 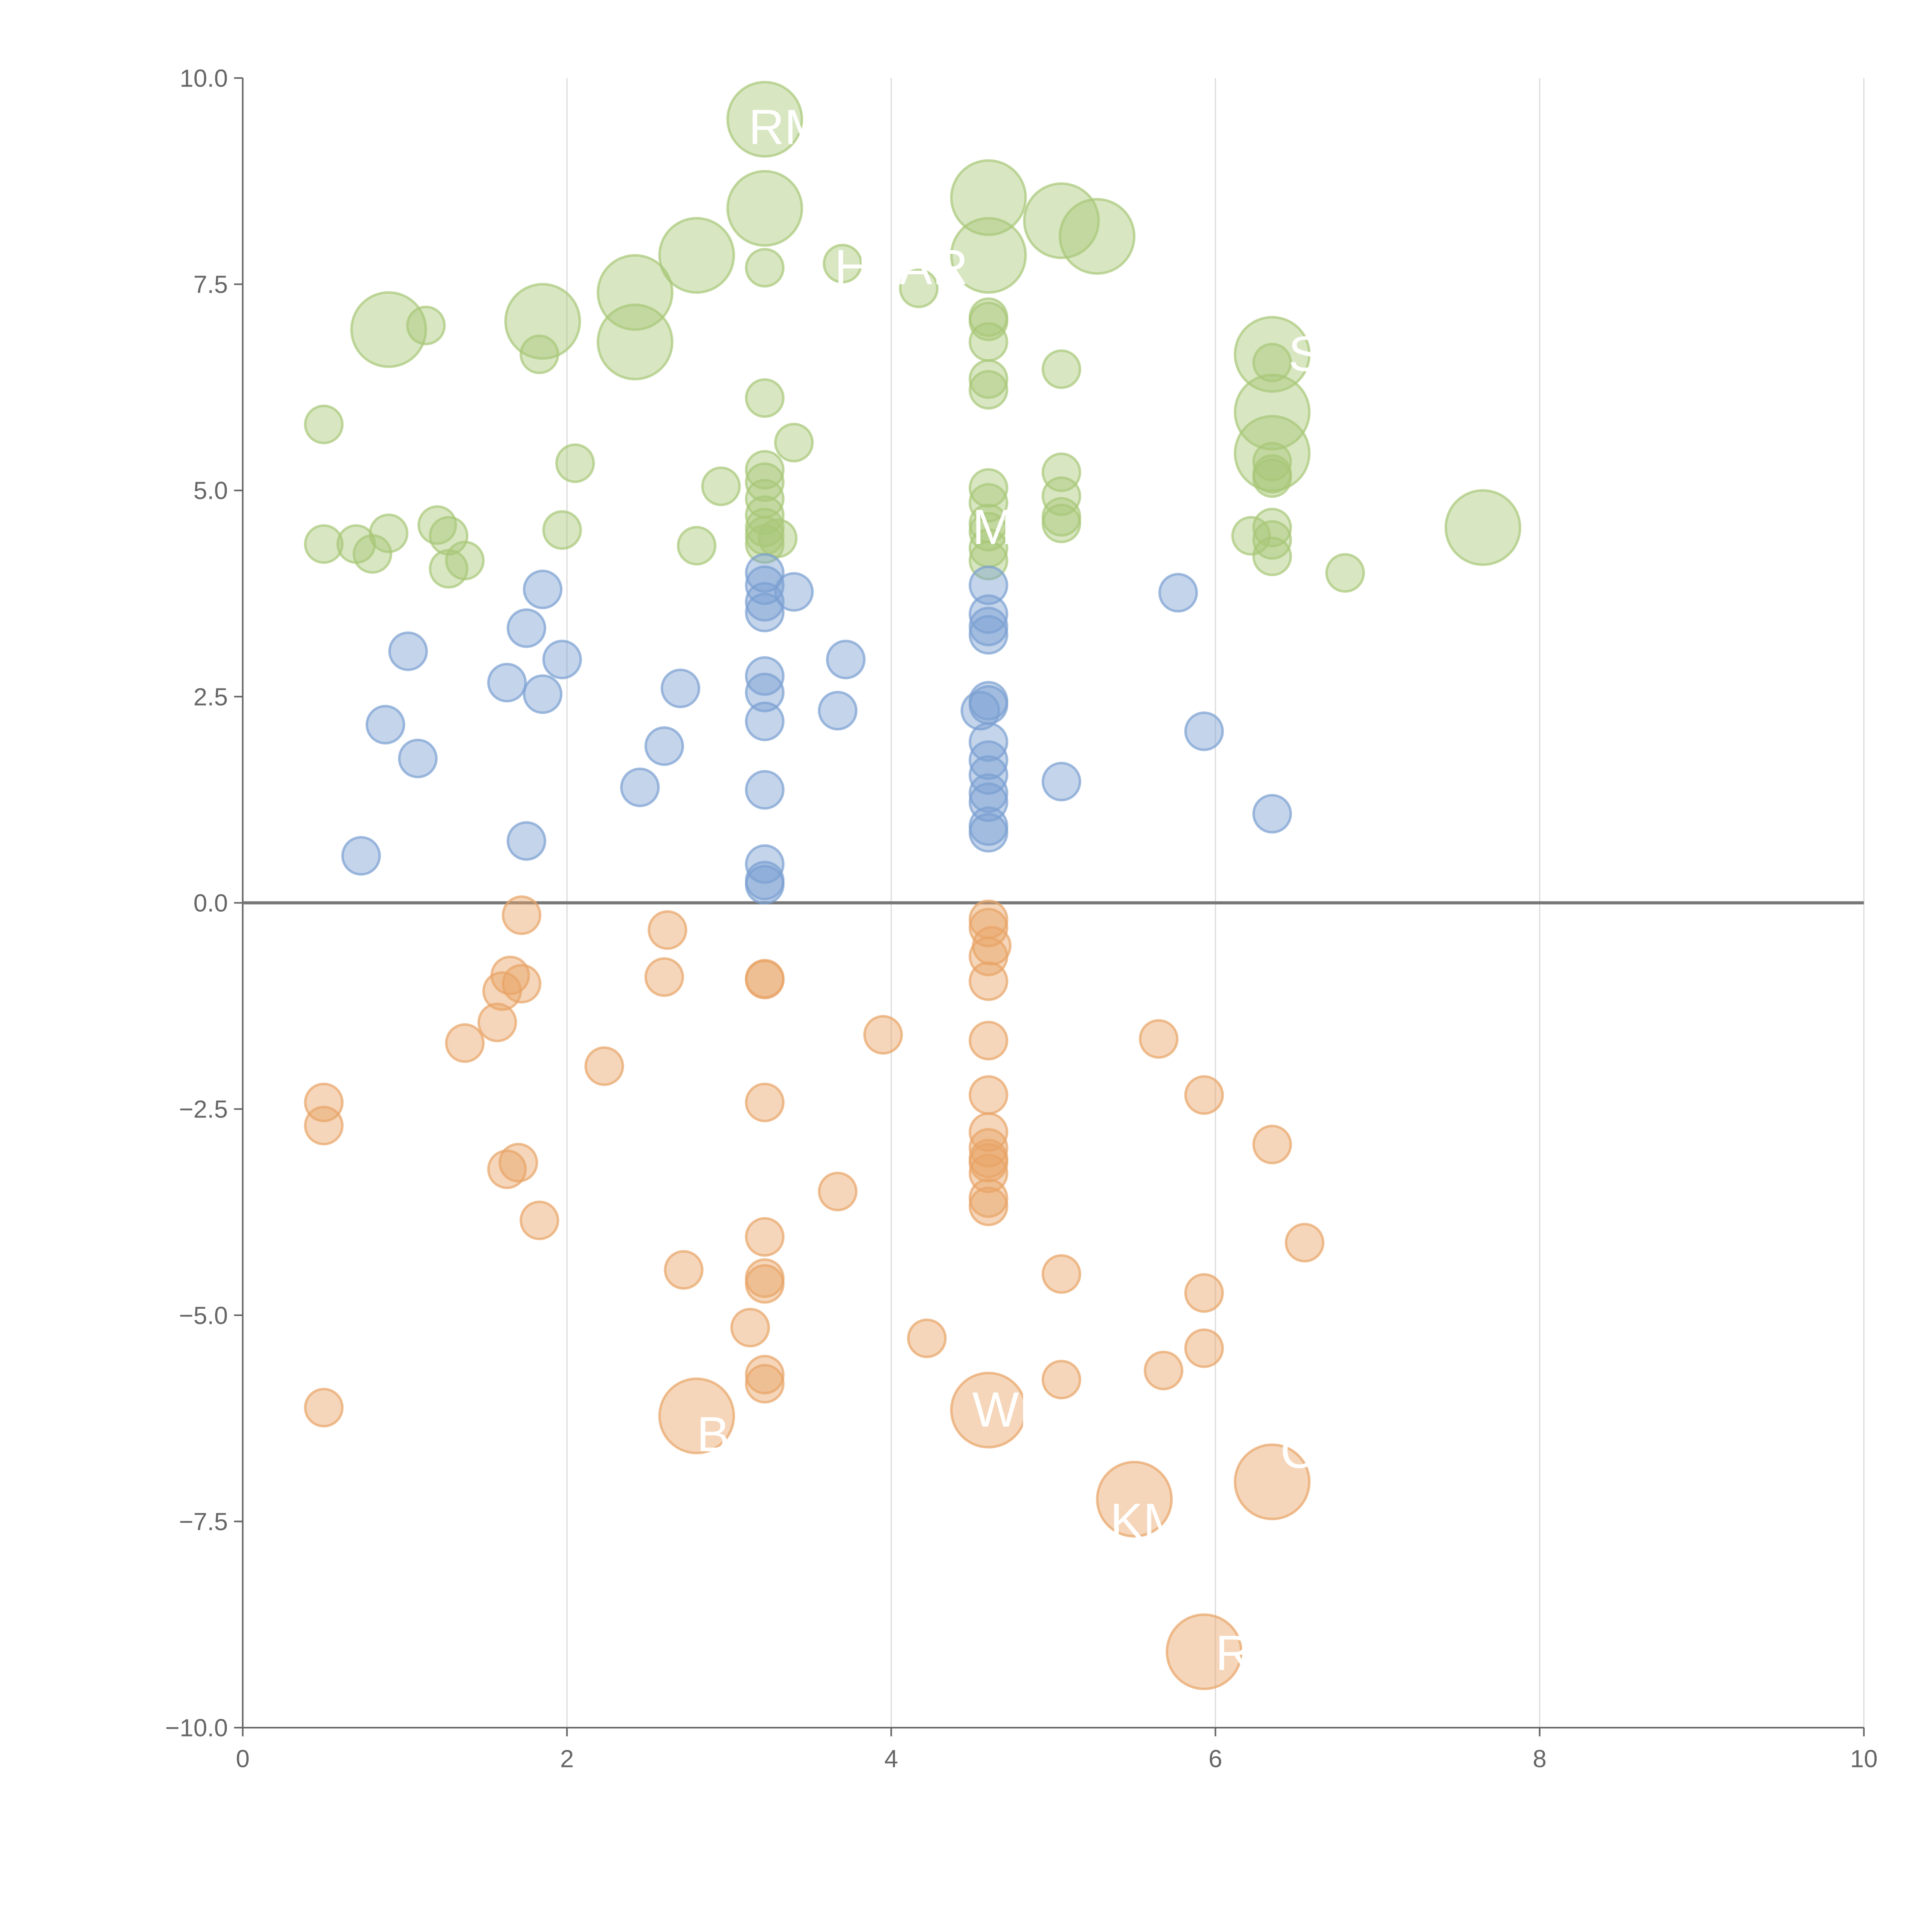 I want to click on y-tick-label: 7.5, so click(x=211, y=284).